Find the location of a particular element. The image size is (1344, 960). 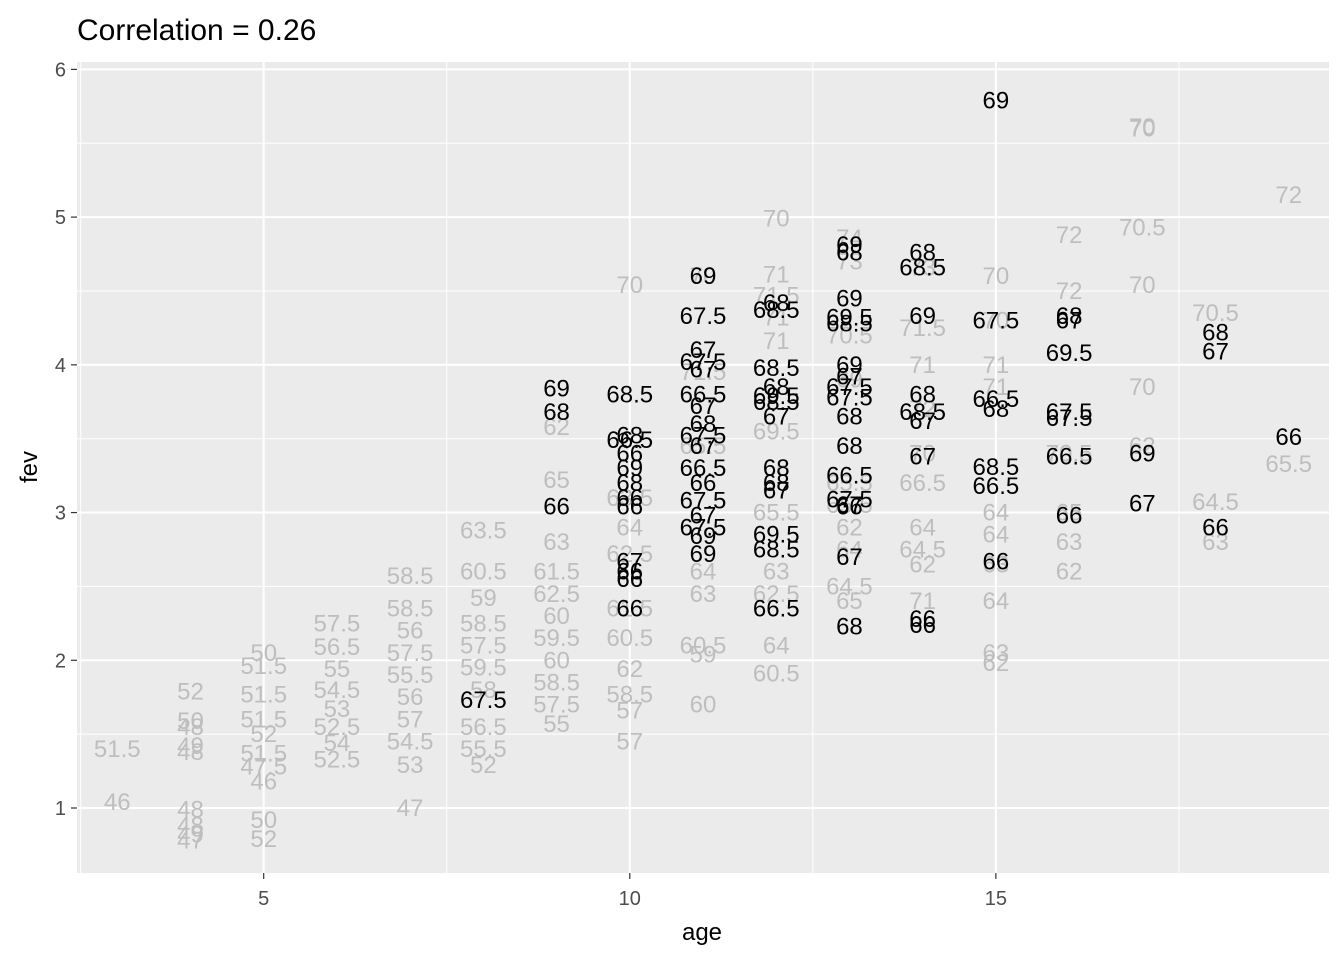

chart-title: Correlation = 0.26 is located at coordinates (196, 30).